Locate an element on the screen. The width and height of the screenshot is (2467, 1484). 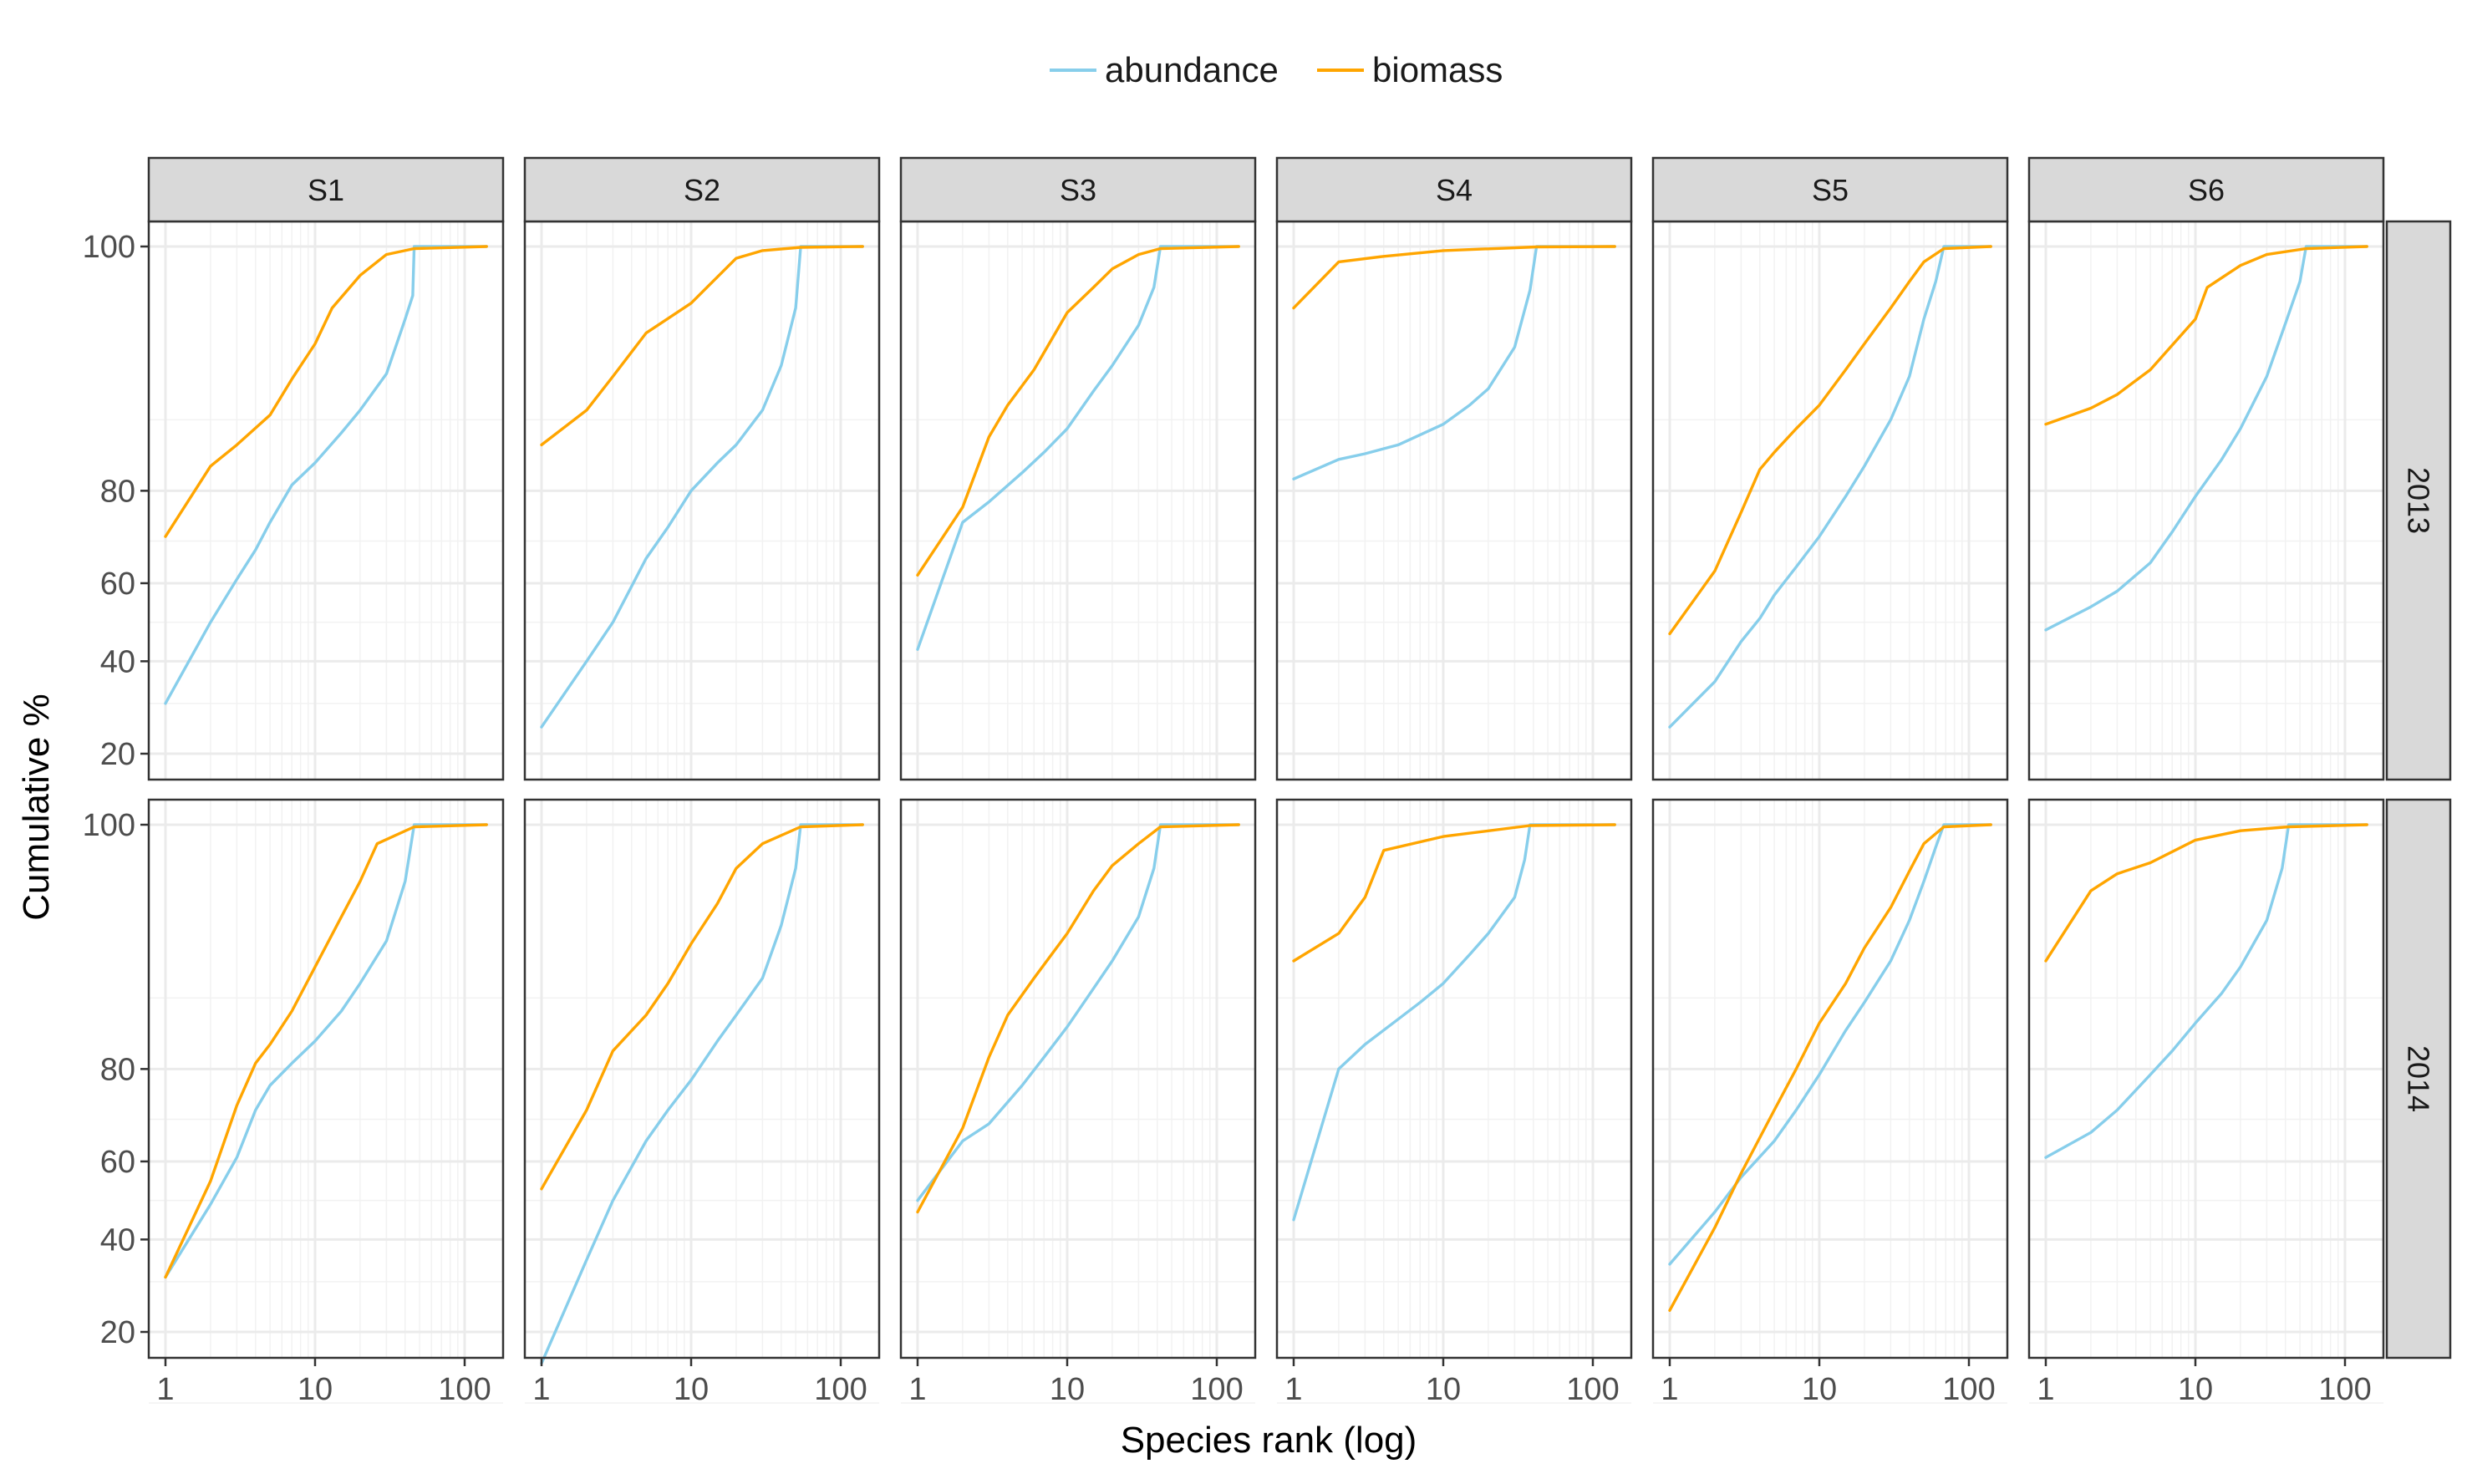
strip-S5: S5 is located at coordinates (1830, 189).